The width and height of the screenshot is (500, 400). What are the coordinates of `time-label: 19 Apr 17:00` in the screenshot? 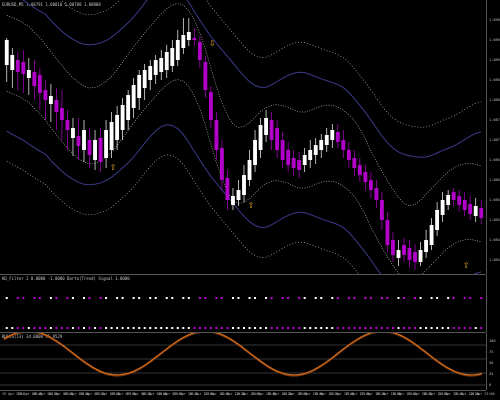 It's located at (342, 394).